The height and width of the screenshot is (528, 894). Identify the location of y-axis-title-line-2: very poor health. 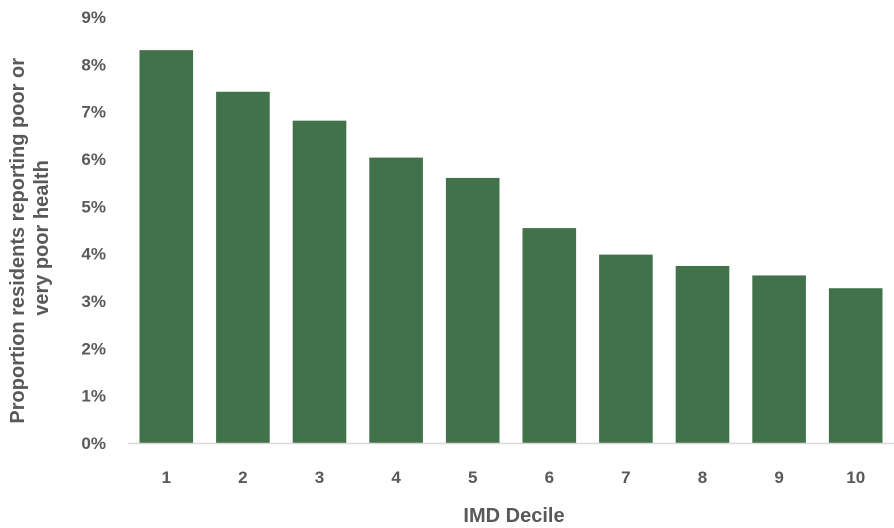
(42, 238).